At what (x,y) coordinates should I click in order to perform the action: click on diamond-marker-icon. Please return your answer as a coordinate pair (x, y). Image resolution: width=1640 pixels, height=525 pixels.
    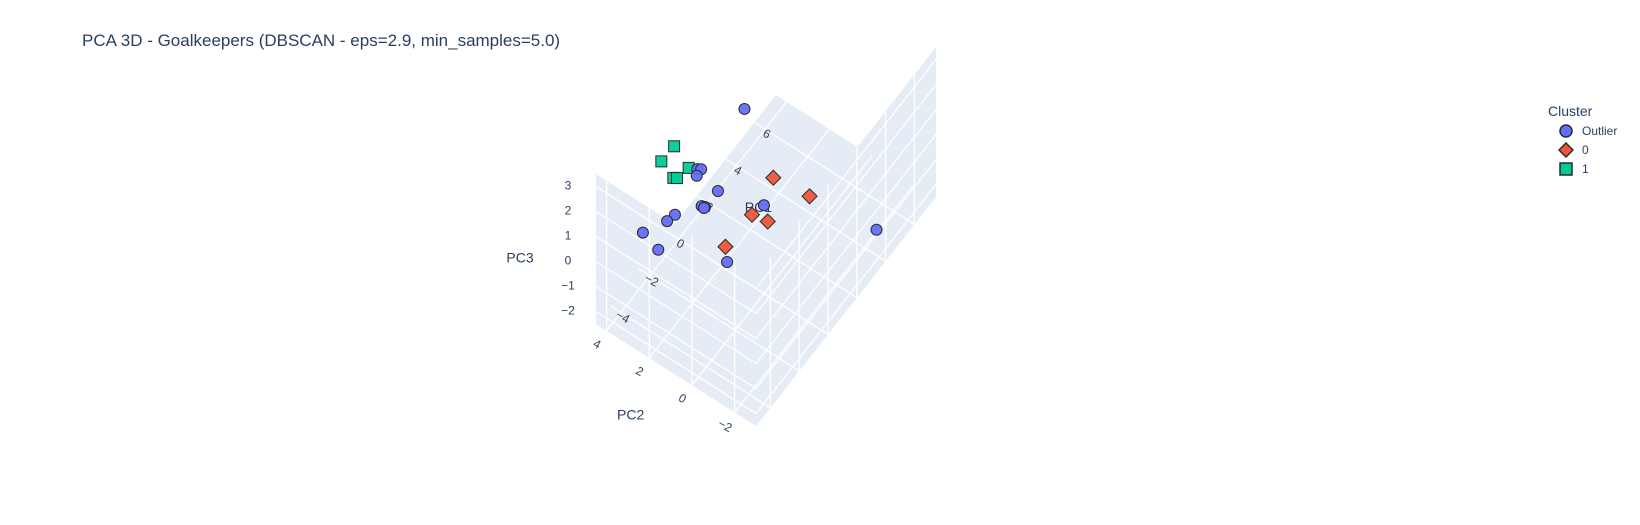
    Looking at the image, I should click on (1566, 149).